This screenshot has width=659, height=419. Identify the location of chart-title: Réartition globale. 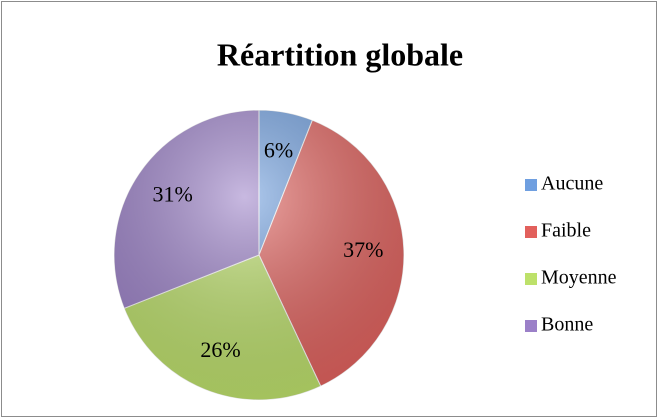
(340, 54).